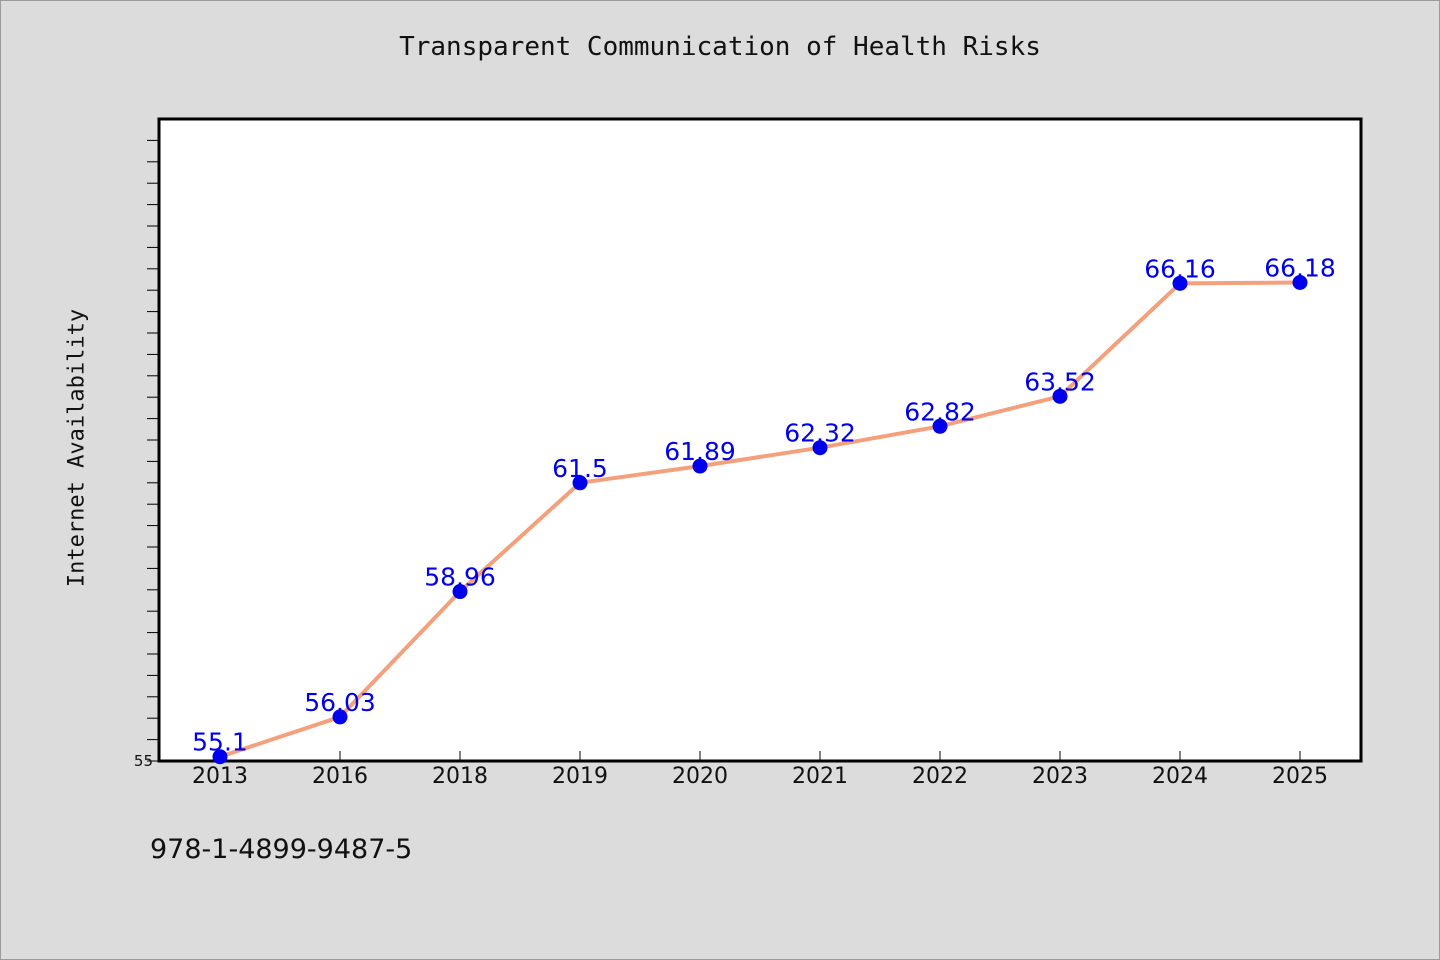  Describe the element at coordinates (460, 776) in the screenshot. I see `x-tick-label: 2018` at that location.